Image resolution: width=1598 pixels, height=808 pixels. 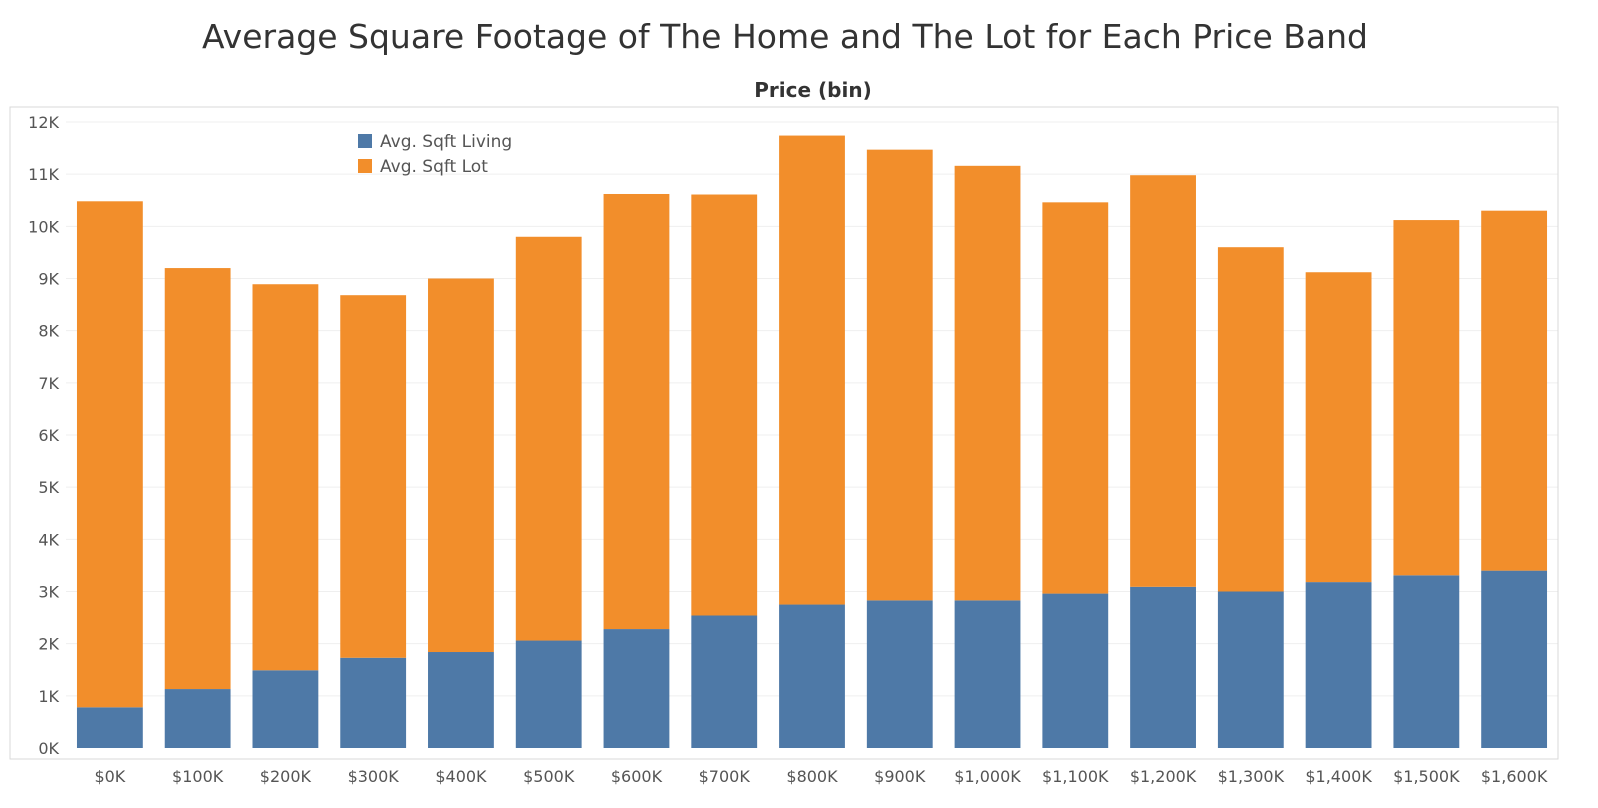 What do you see at coordinates (812, 90) in the screenshot?
I see `column-header-label: Price (bin)` at bounding box center [812, 90].